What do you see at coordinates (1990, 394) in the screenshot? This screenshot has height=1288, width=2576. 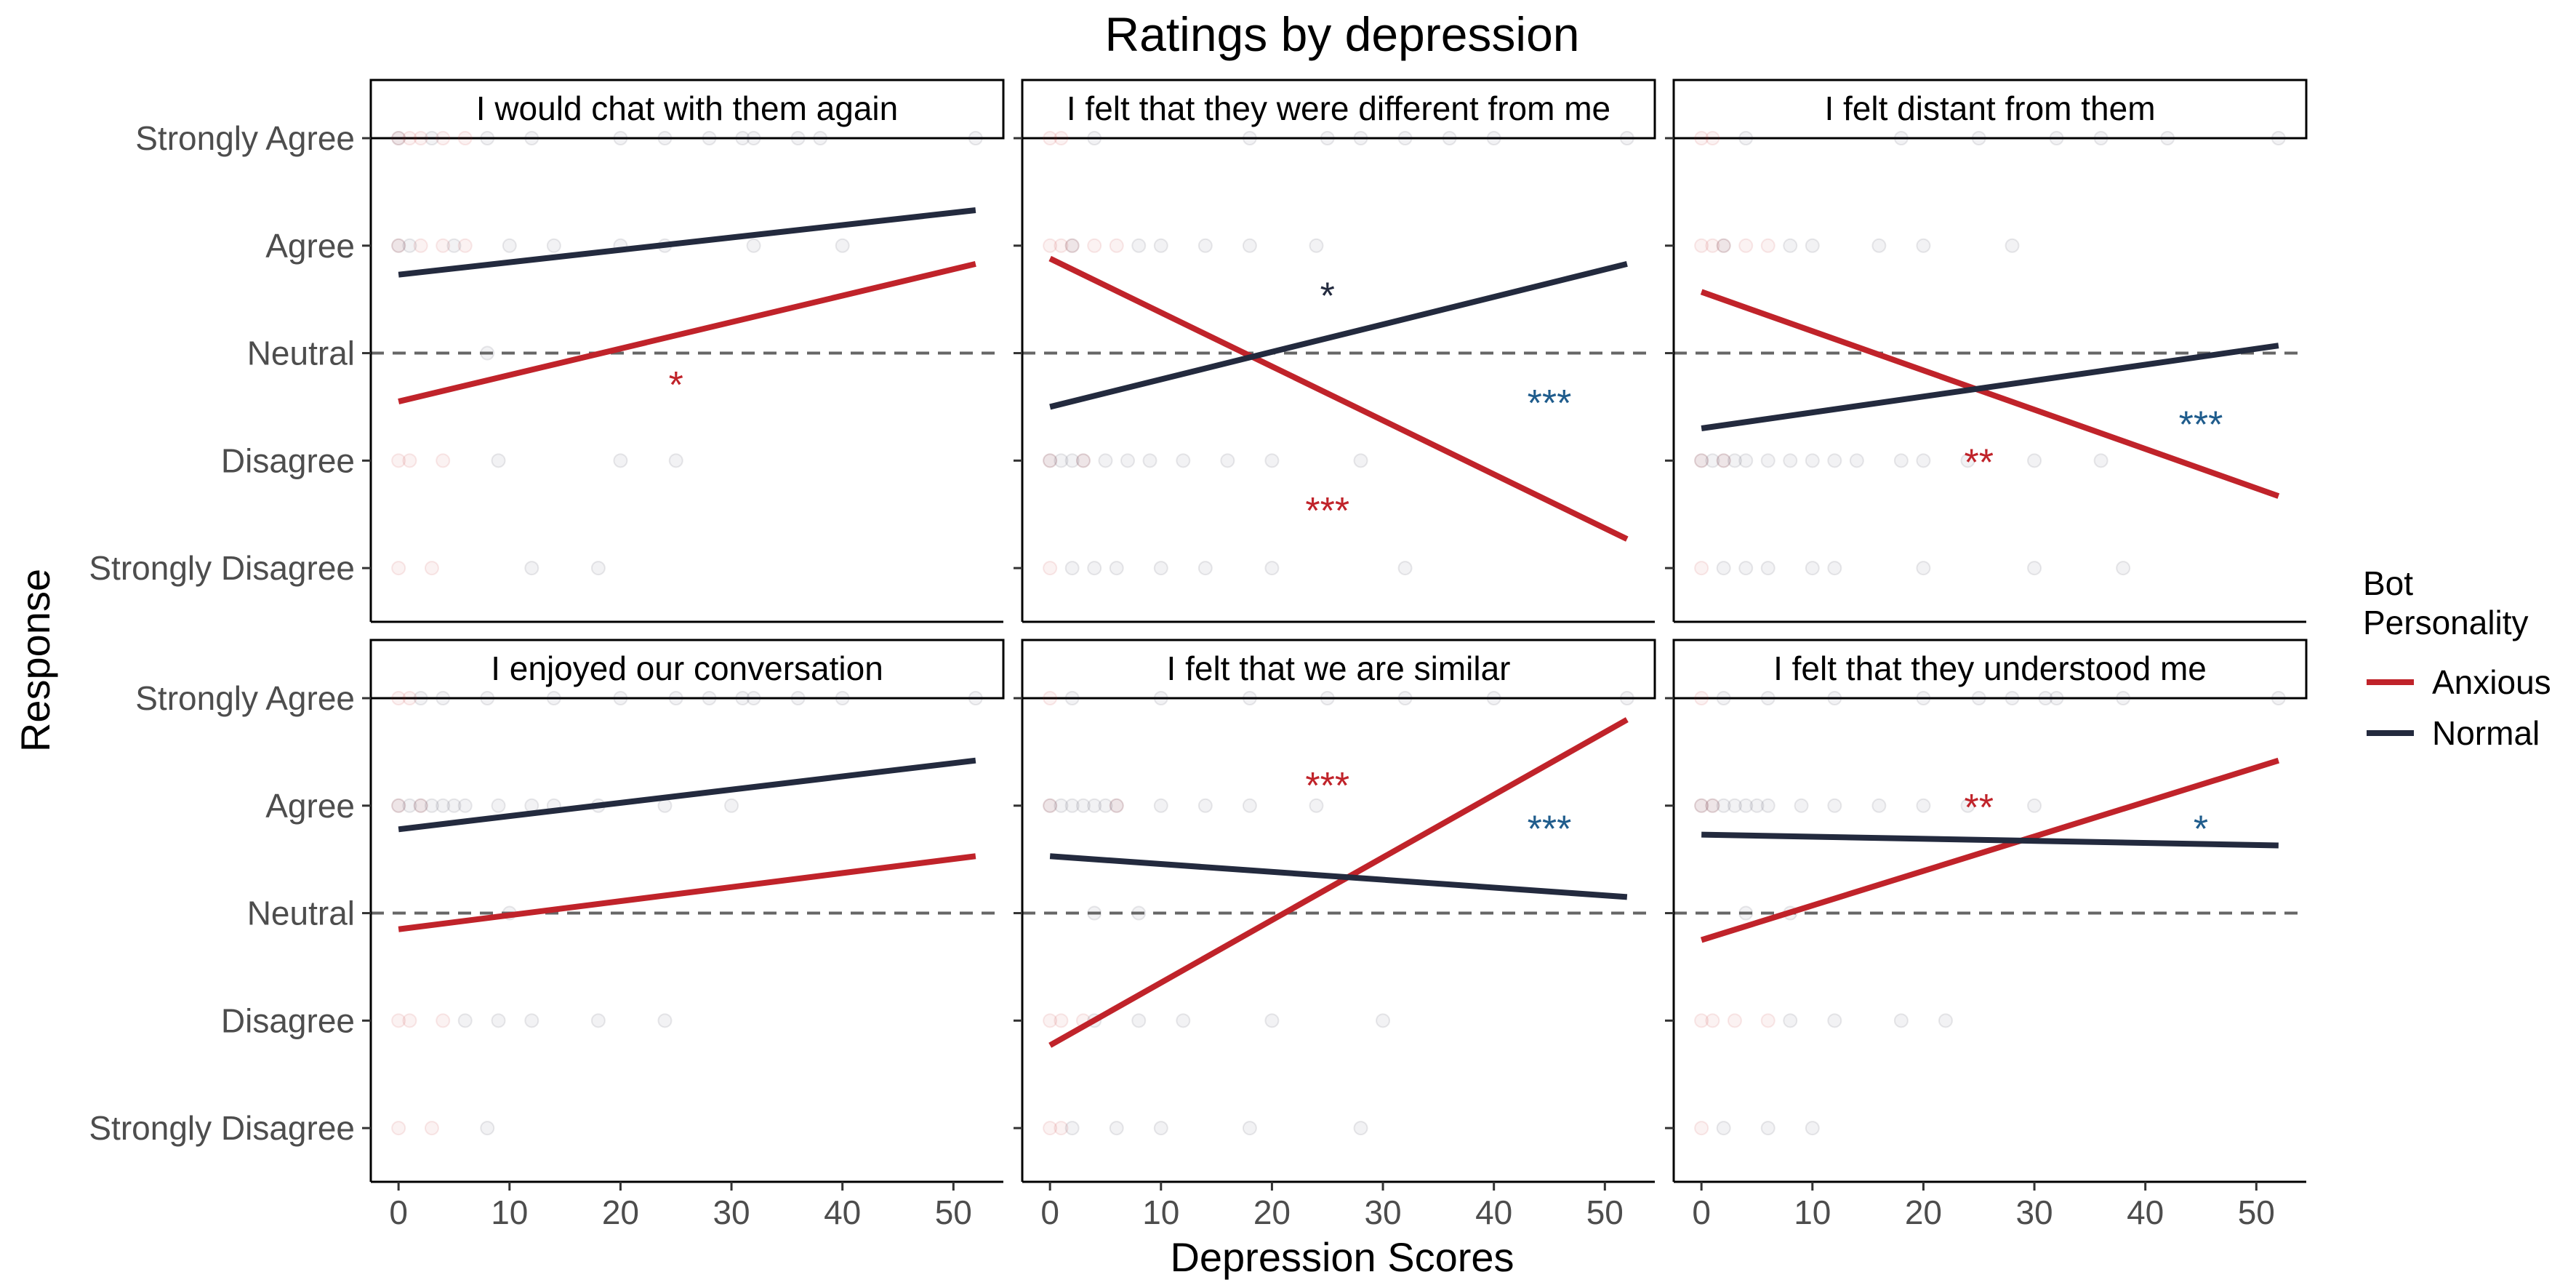 I see `panel-3-trend-line-anxious` at bounding box center [1990, 394].